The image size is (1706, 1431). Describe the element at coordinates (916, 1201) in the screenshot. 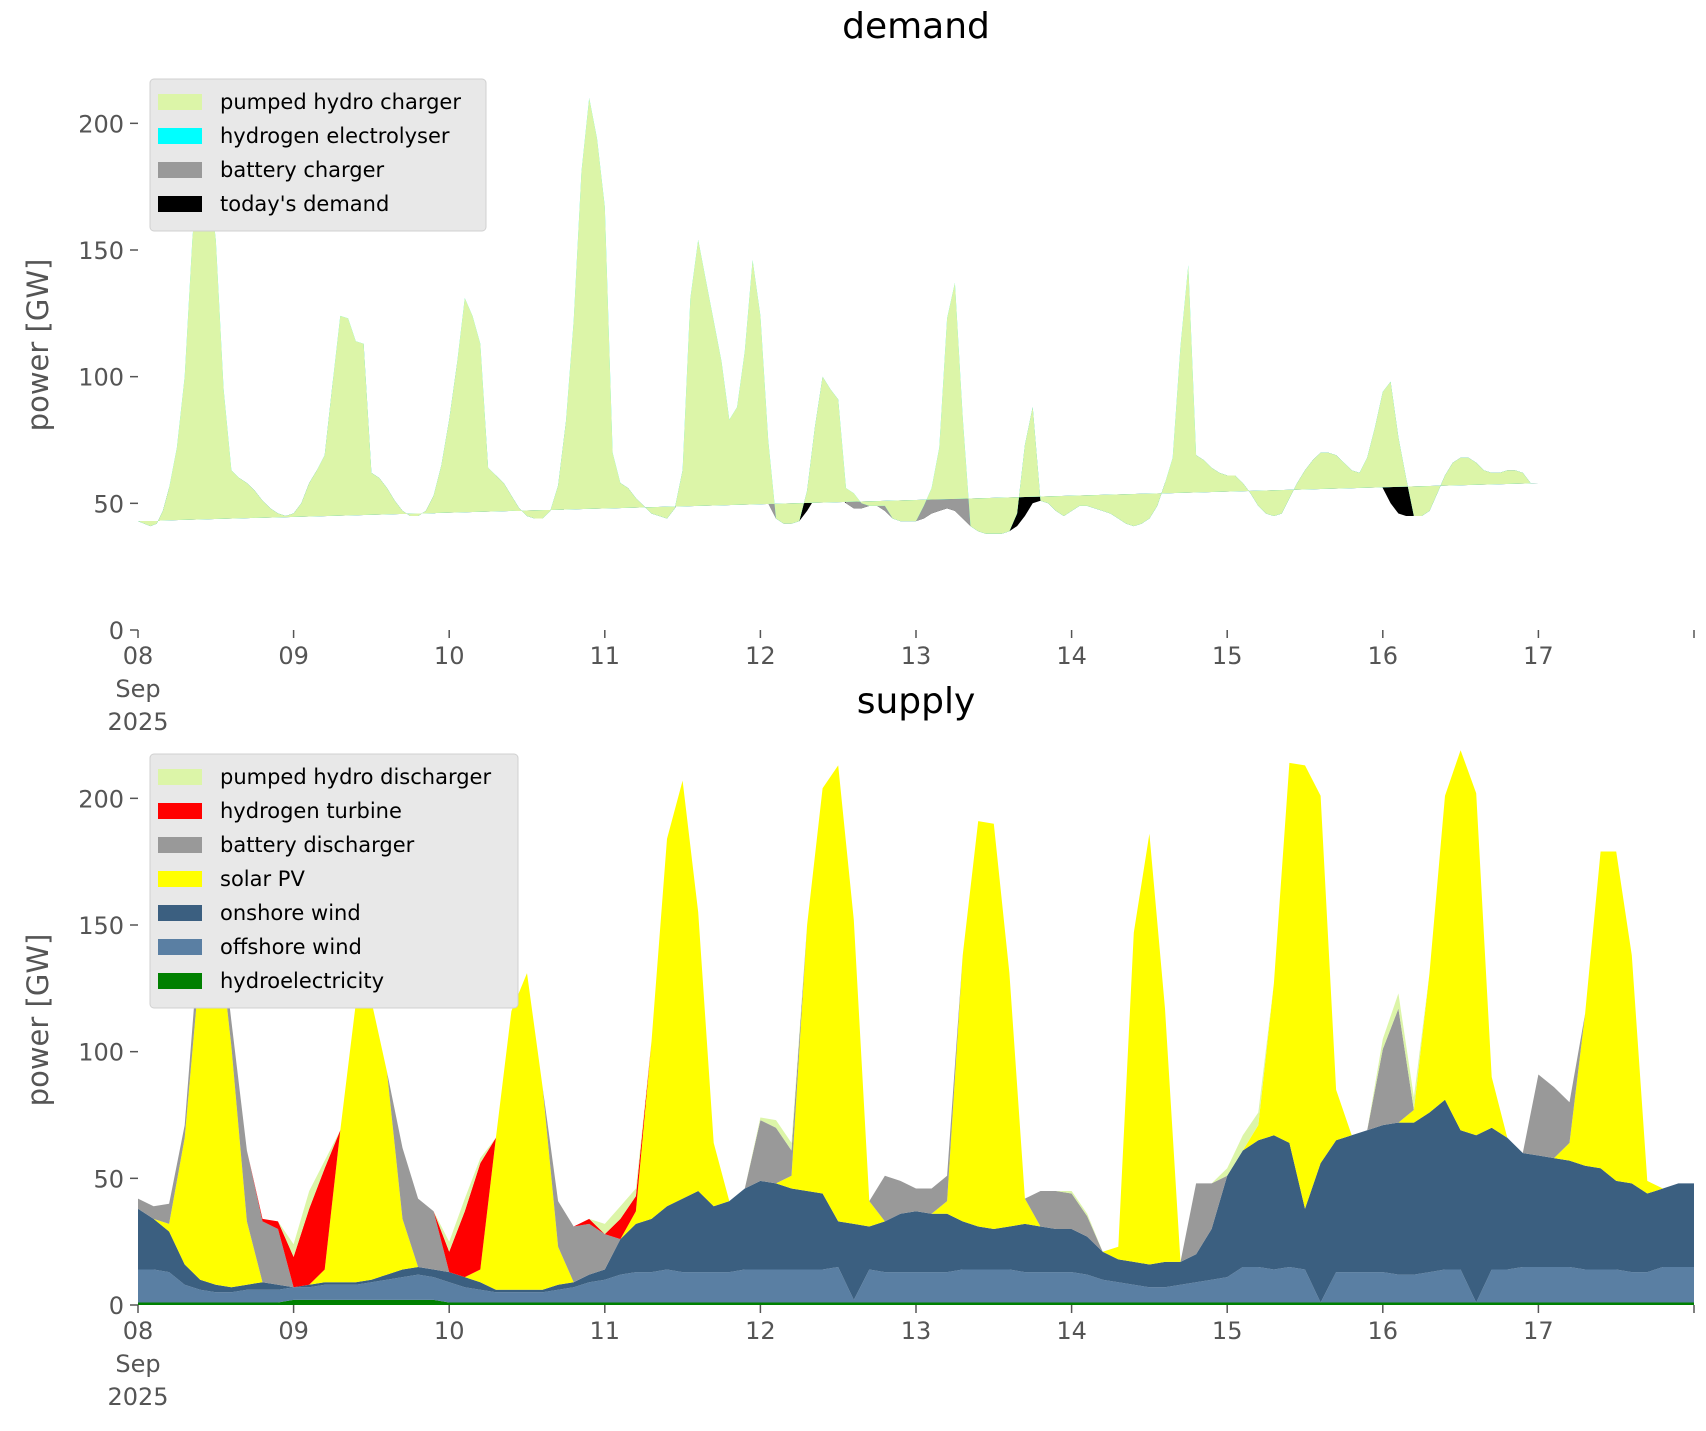

I see `series-area-onshore-wind` at that location.